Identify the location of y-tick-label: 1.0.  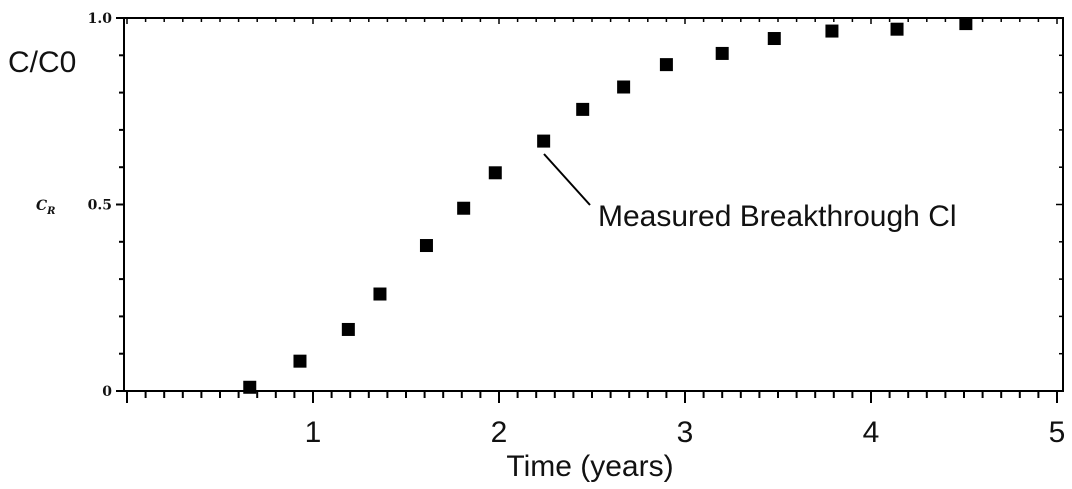
(100, 19).